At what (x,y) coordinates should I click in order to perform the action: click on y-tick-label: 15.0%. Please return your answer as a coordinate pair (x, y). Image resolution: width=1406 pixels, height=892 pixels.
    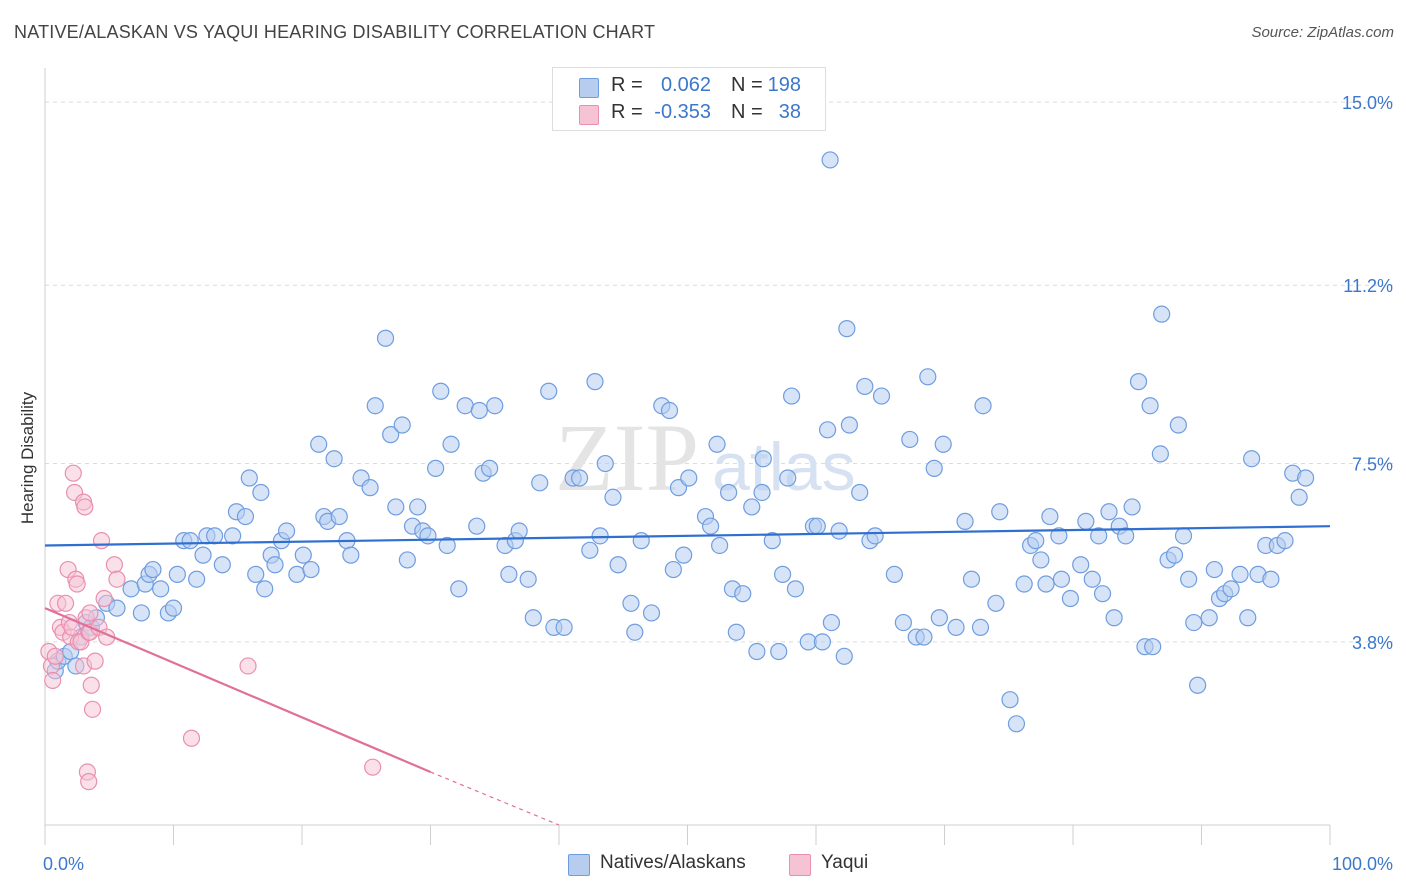
    Looking at the image, I should click on (1367, 103).